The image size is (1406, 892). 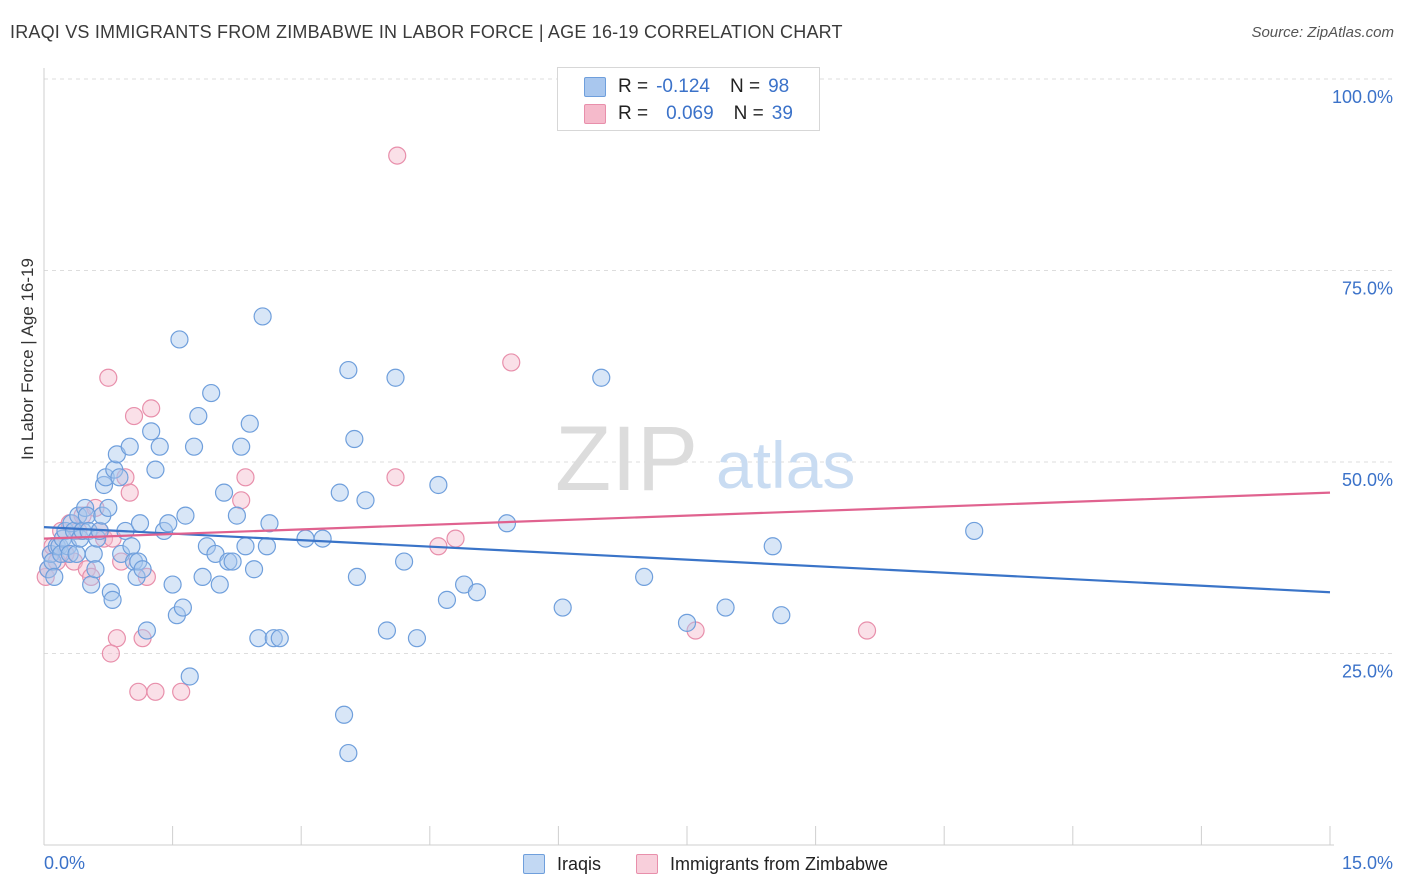 I want to click on correlation-legend: R = -0.124 N = 98 R = 0.069 N = 39, so click(x=688, y=99).